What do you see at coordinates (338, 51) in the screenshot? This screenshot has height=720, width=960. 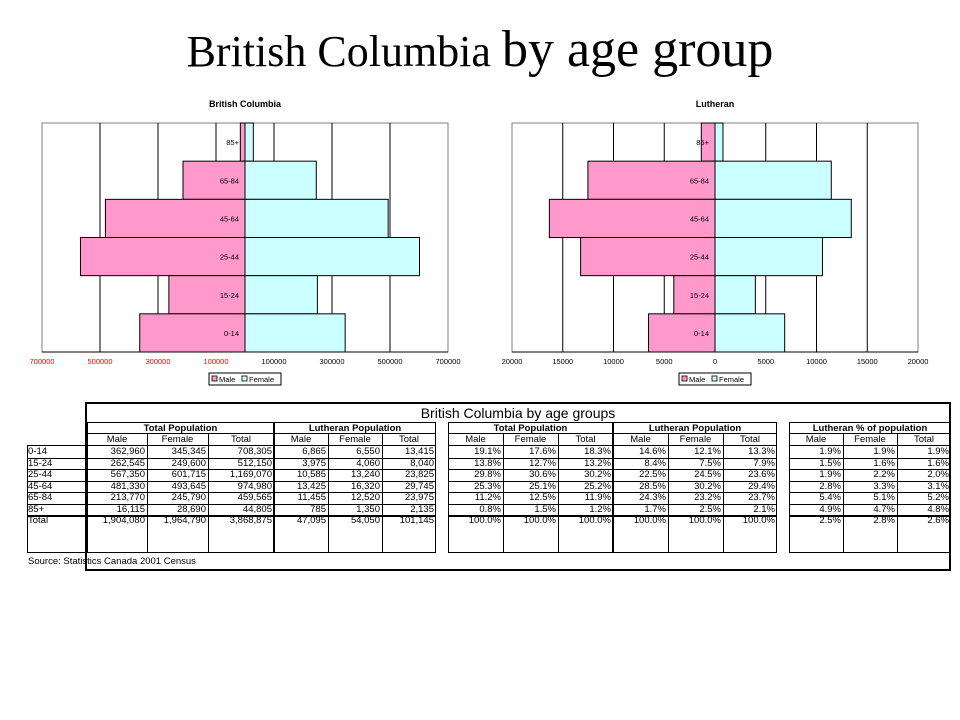 I see `slide-title-part1: British Columbia` at bounding box center [338, 51].